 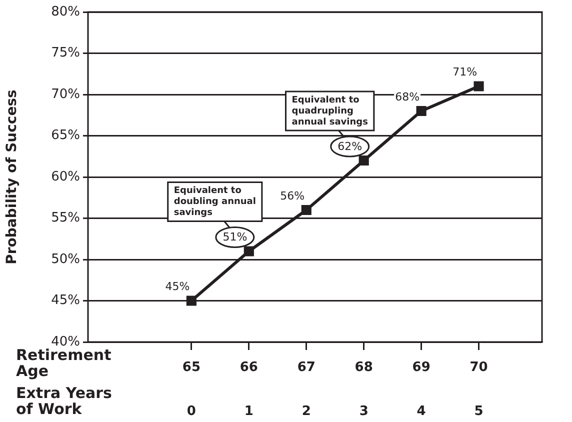 I want to click on y-tick-label: 45%, so click(x=65, y=300).